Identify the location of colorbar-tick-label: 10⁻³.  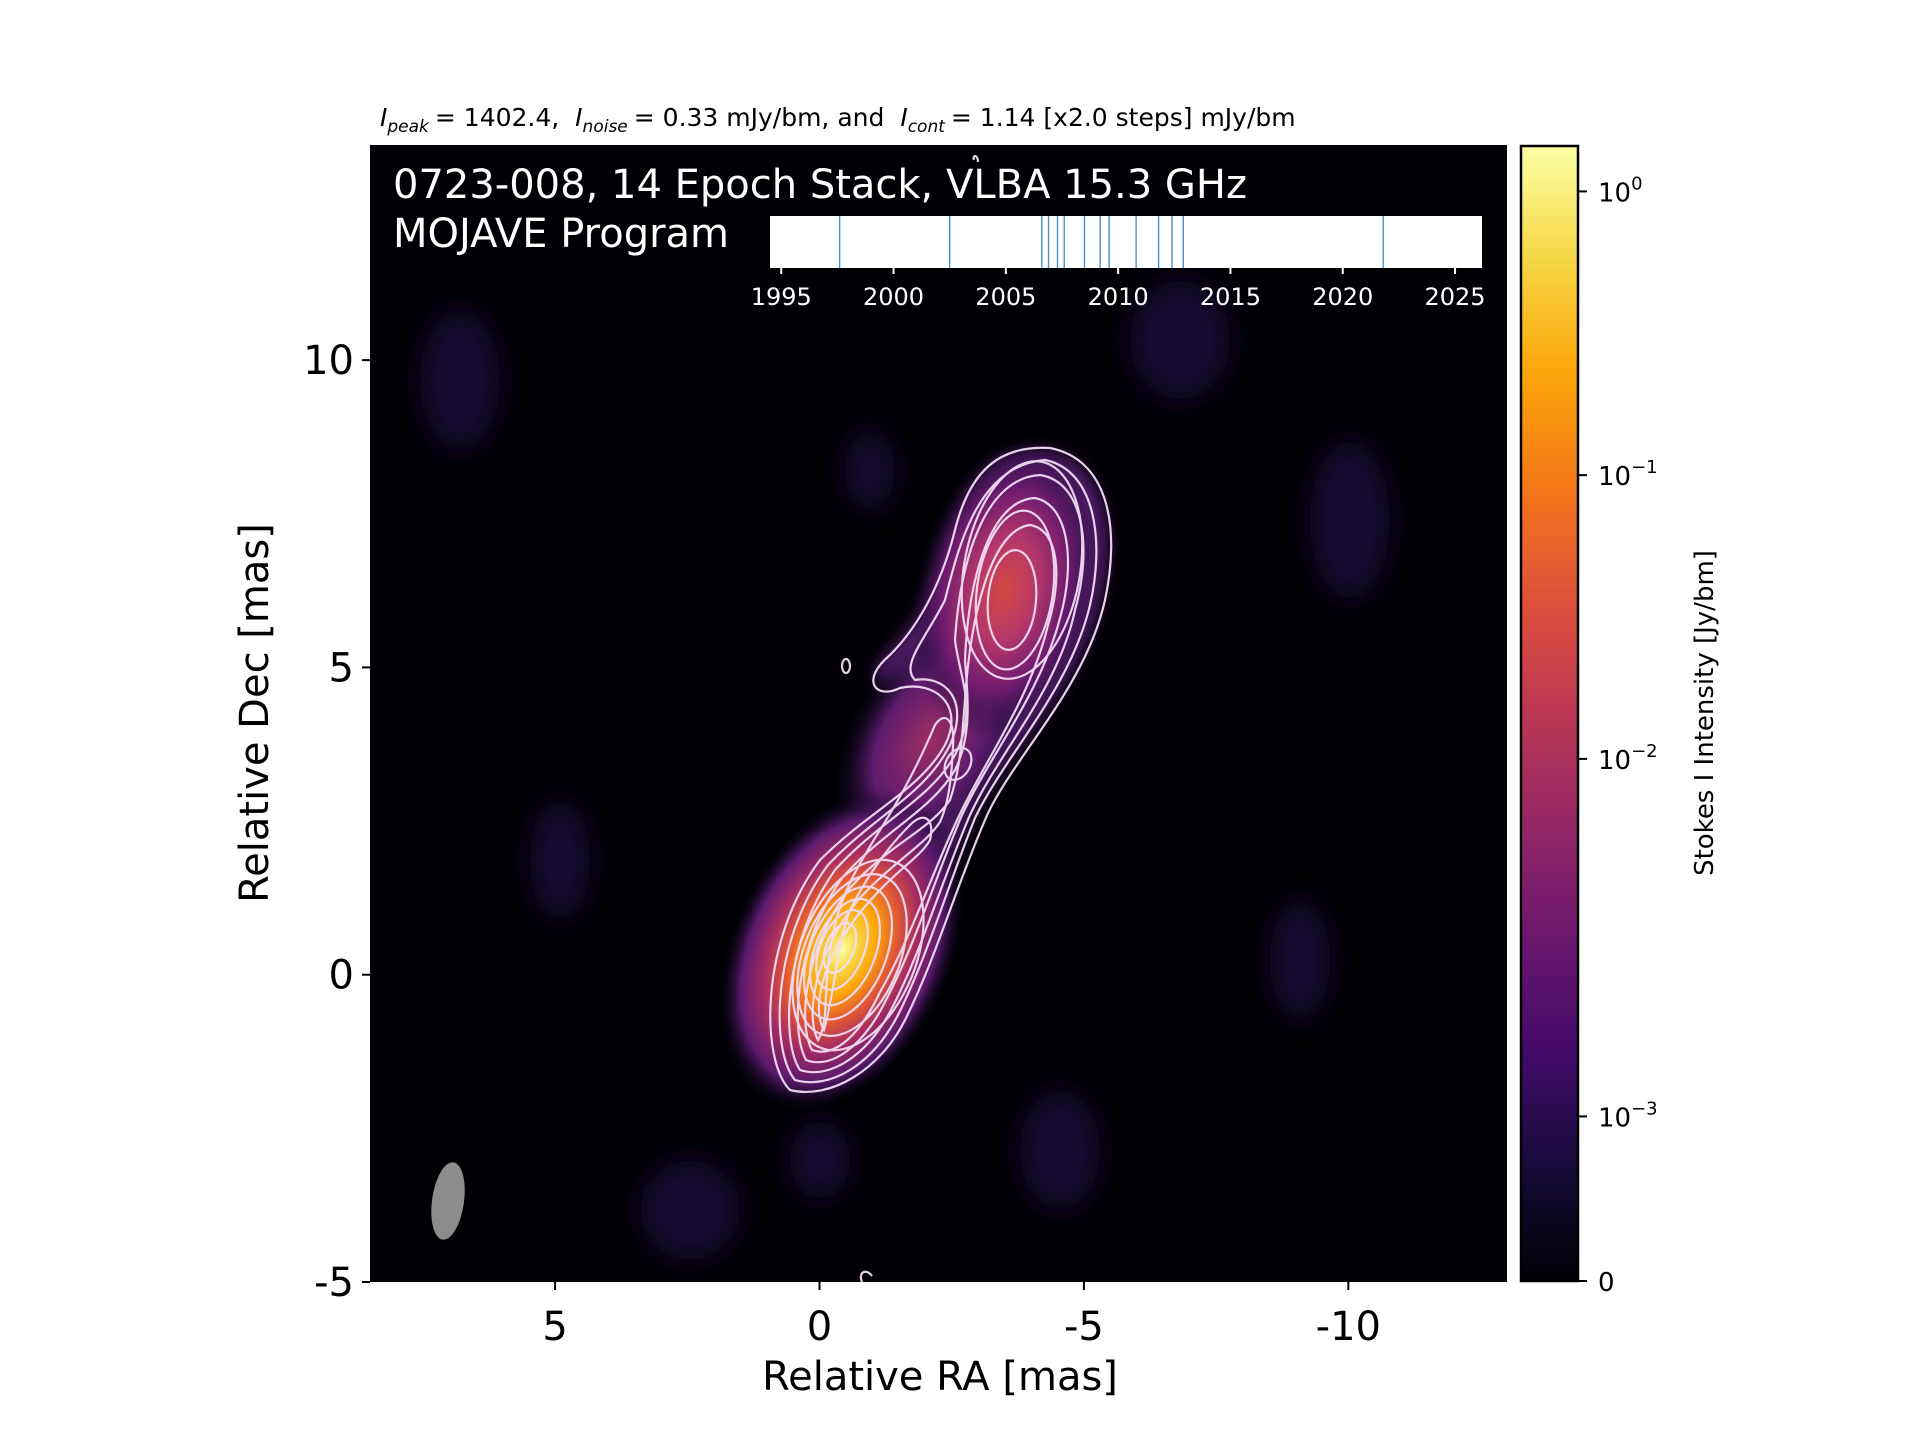
(1628, 1115).